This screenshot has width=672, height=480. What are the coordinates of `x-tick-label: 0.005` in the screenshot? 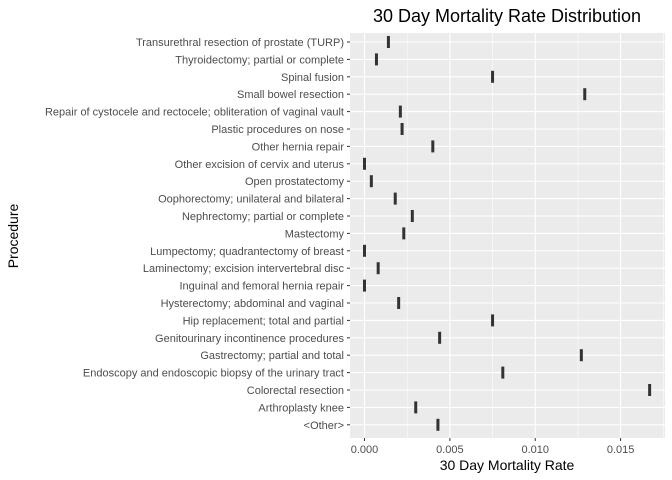 It's located at (450, 450).